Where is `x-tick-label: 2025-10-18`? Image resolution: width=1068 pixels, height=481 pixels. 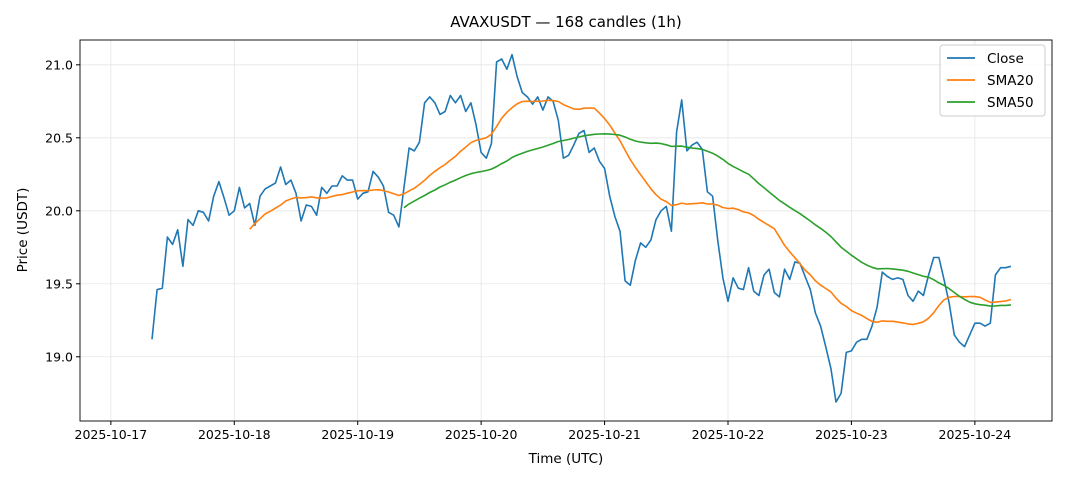 x-tick-label: 2025-10-18 is located at coordinates (234, 434).